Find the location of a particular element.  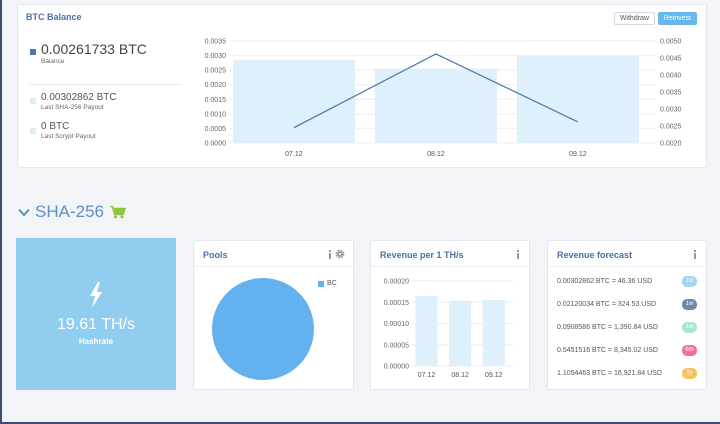

forecast-text: 0.02120034 BTC = 324.53 USD is located at coordinates (607, 304).